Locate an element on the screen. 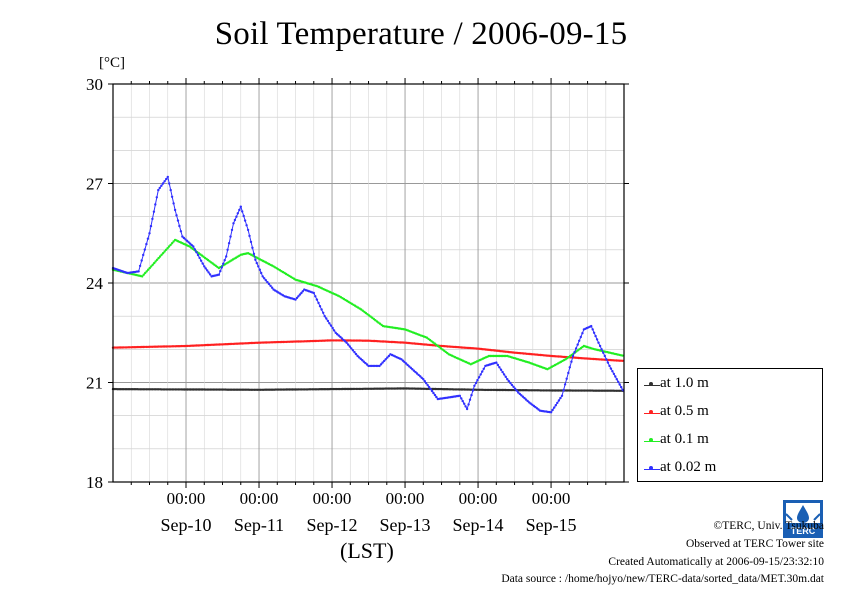  y-tick-label: 21 is located at coordinates (94, 383).